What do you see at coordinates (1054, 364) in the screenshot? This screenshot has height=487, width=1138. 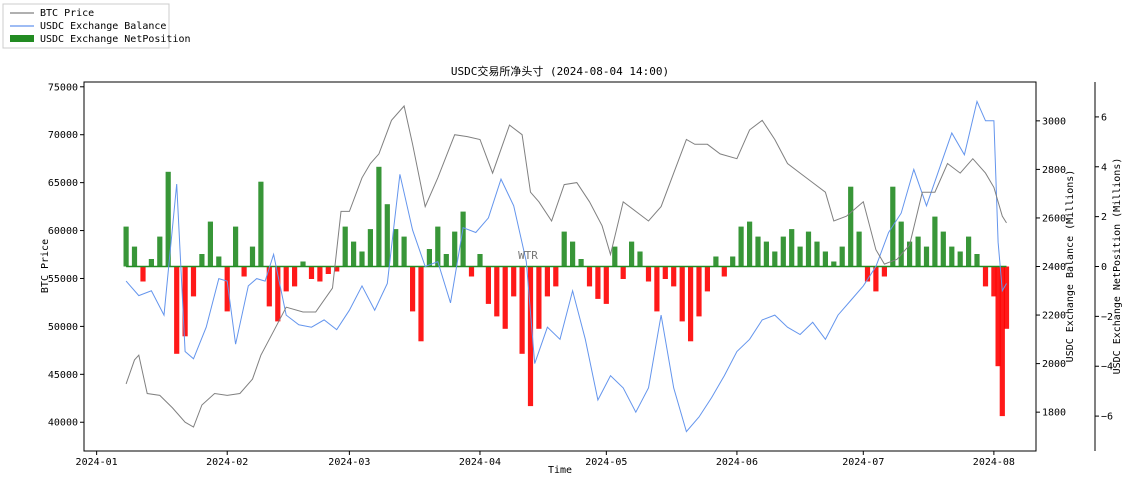 I see `y-right-balance-tick-label: 2000` at bounding box center [1054, 364].